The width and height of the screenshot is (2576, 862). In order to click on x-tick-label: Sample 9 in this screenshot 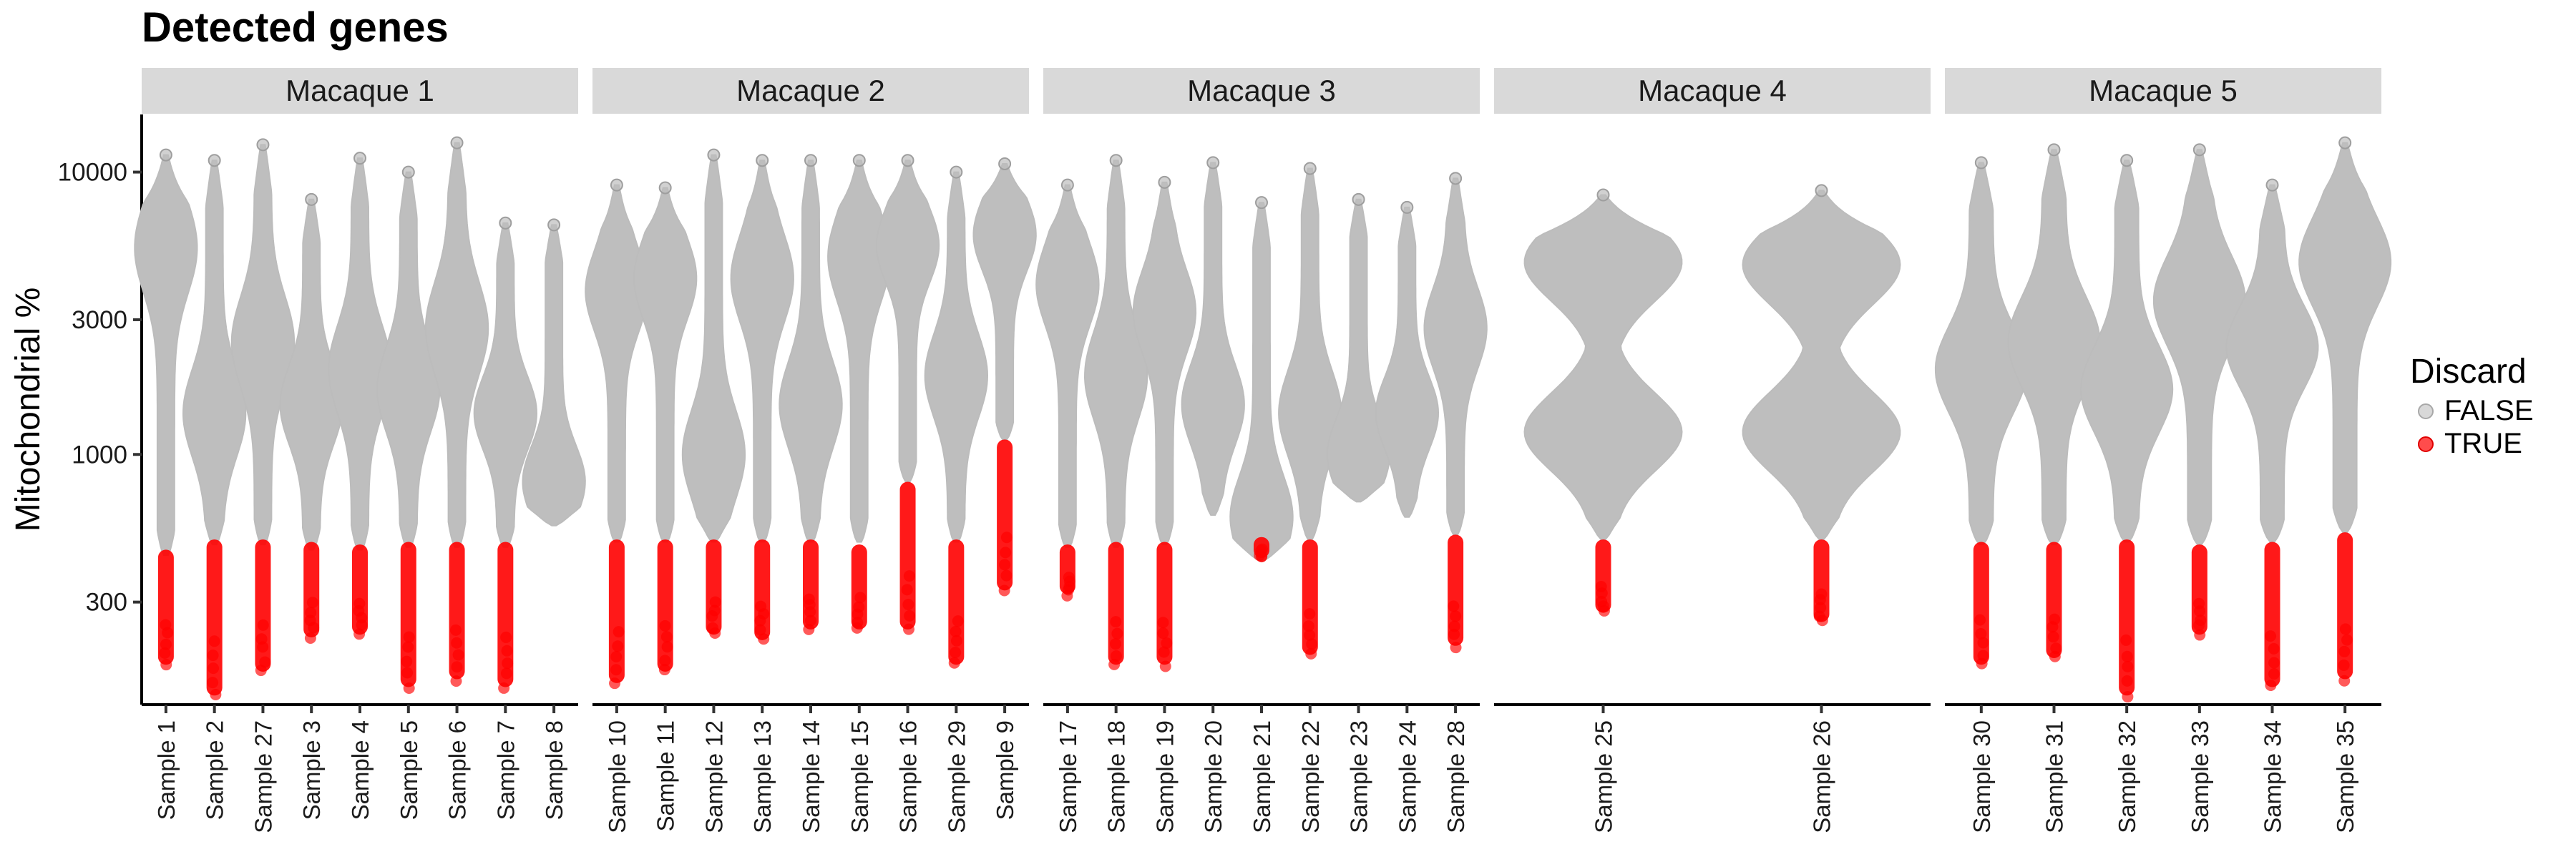, I will do `click(1005, 770)`.